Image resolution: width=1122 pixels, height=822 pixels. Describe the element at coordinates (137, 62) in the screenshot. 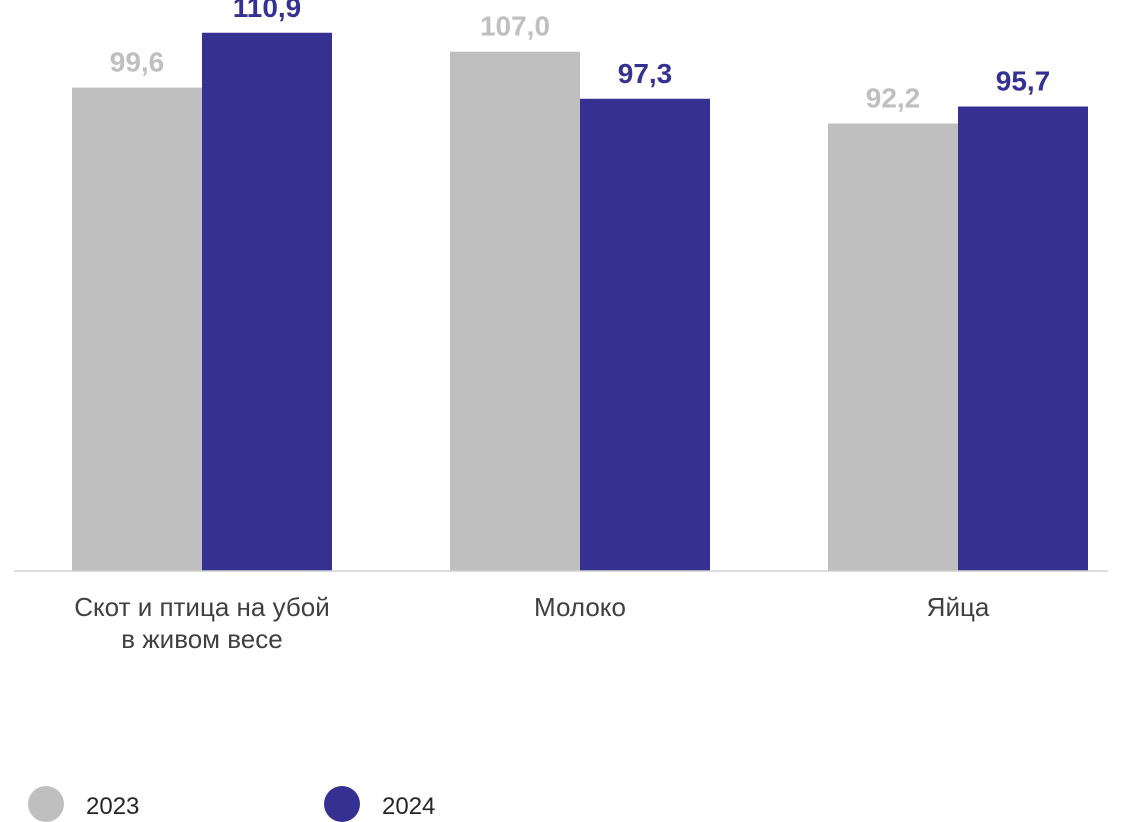

I see `value-label-2023-0: 99,6` at that location.